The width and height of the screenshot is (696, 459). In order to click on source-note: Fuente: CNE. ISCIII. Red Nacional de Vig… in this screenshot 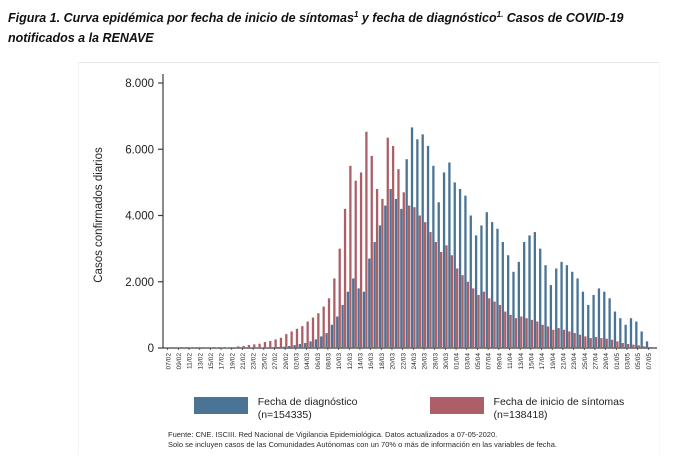, I will do `click(418, 440)`.